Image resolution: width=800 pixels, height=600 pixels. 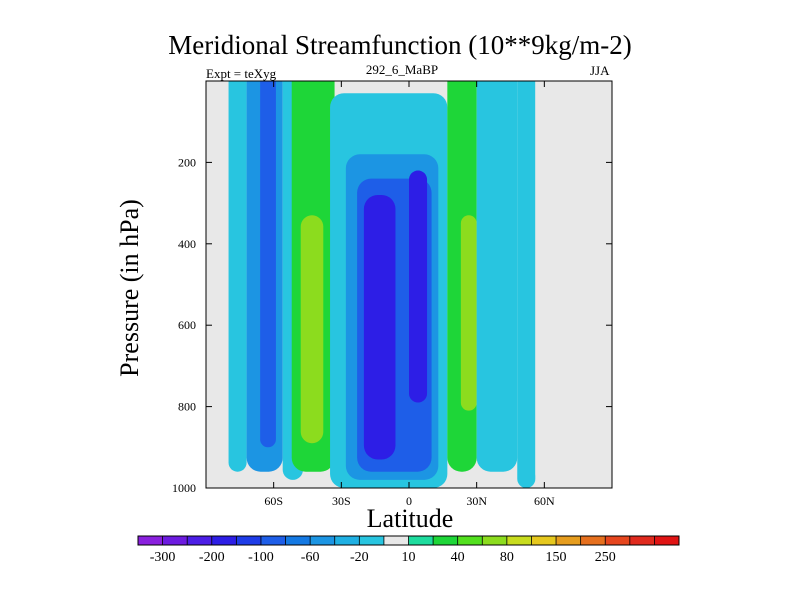 I want to click on y-tick-label: 200, so click(x=187, y=162).